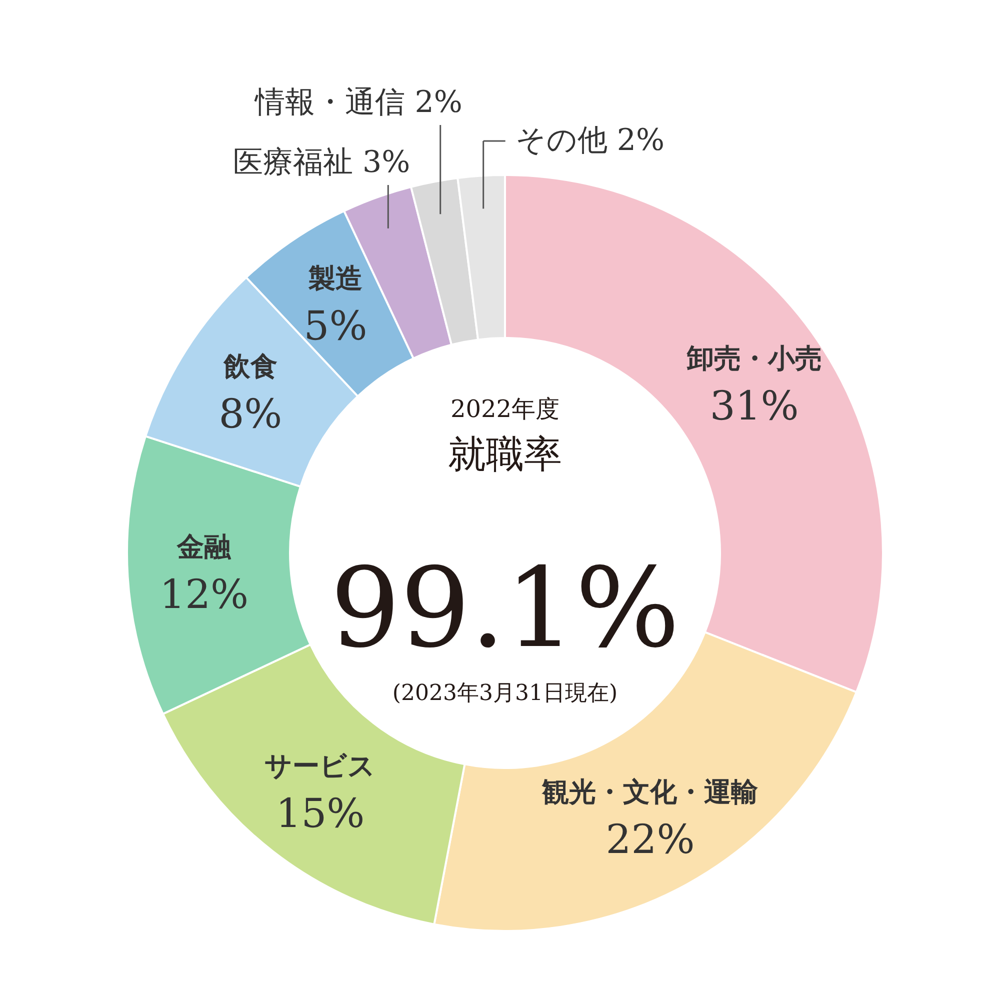  What do you see at coordinates (250, 366) in the screenshot?
I see `slice-label: 飲食` at bounding box center [250, 366].